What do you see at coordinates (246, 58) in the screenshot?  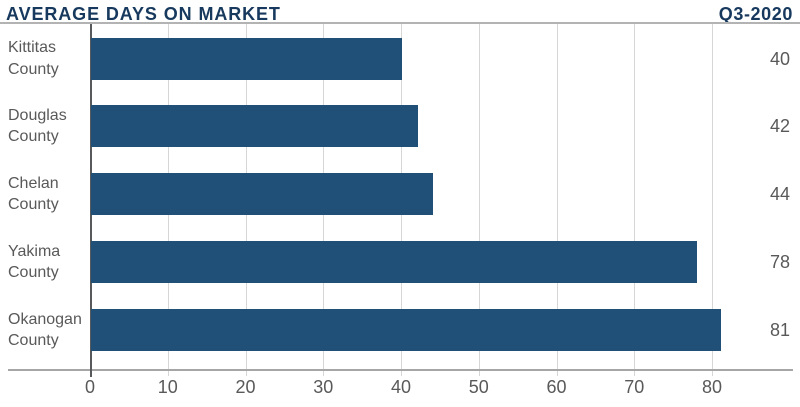 I see `bar-kittitas-county` at bounding box center [246, 58].